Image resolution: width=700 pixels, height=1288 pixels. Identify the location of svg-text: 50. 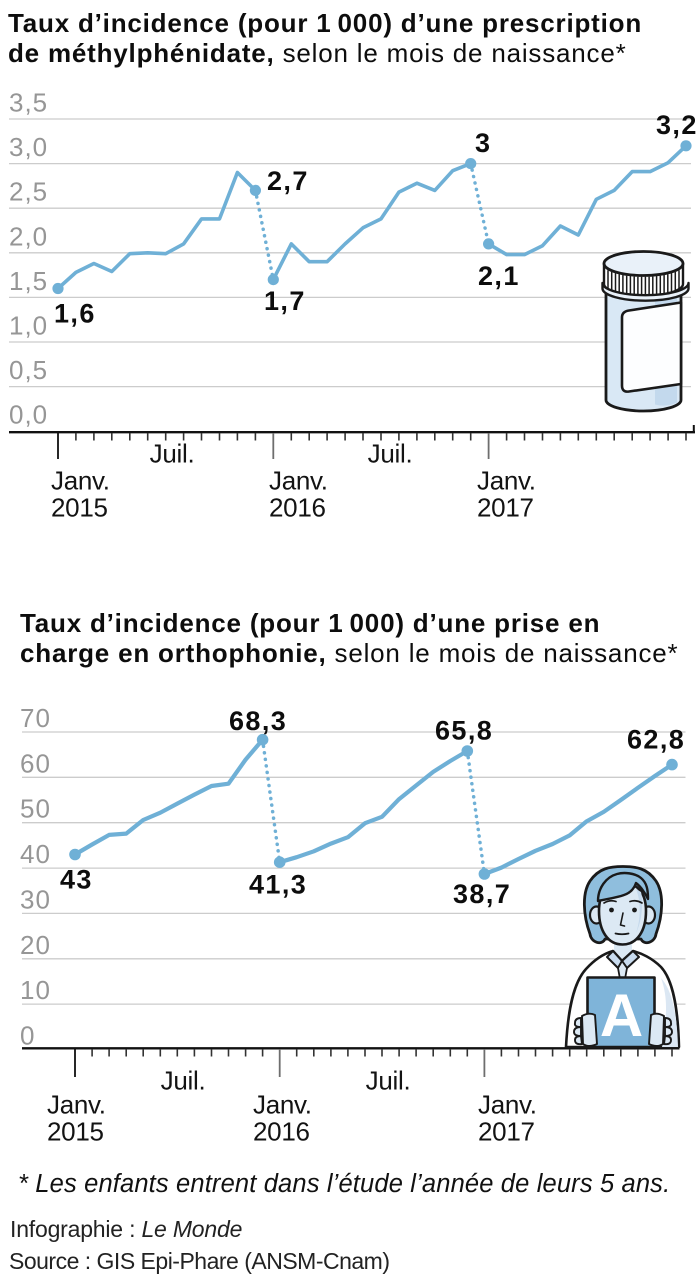
(35, 809).